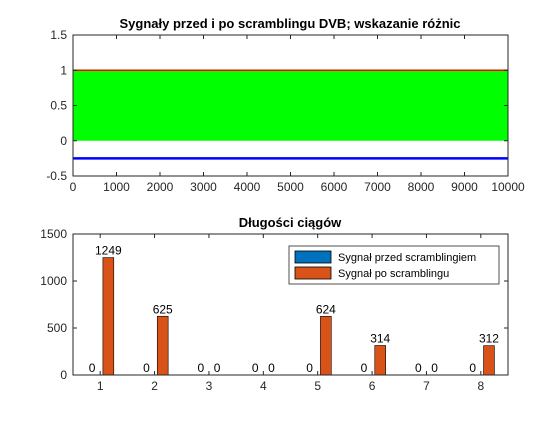 Image resolution: width=560 pixels, height=425 pixels. Describe the element at coordinates (290, 222) in the screenshot. I see `bottom-chart-title: Długości ciągów` at that location.